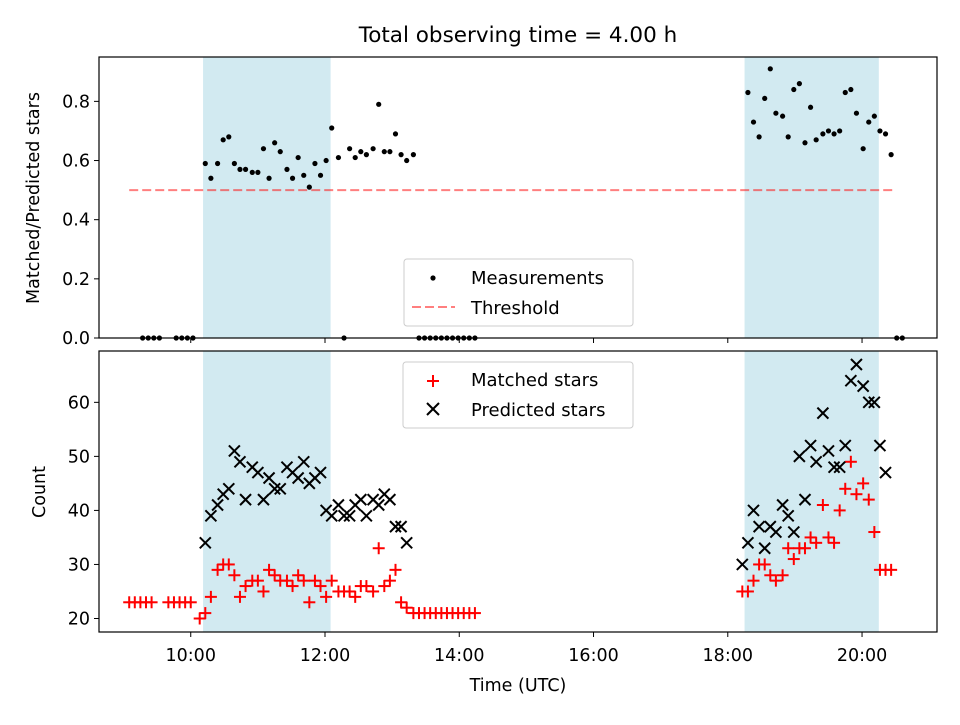  What do you see at coordinates (79, 457) in the screenshot?
I see `y-tick-label: 50` at bounding box center [79, 457].